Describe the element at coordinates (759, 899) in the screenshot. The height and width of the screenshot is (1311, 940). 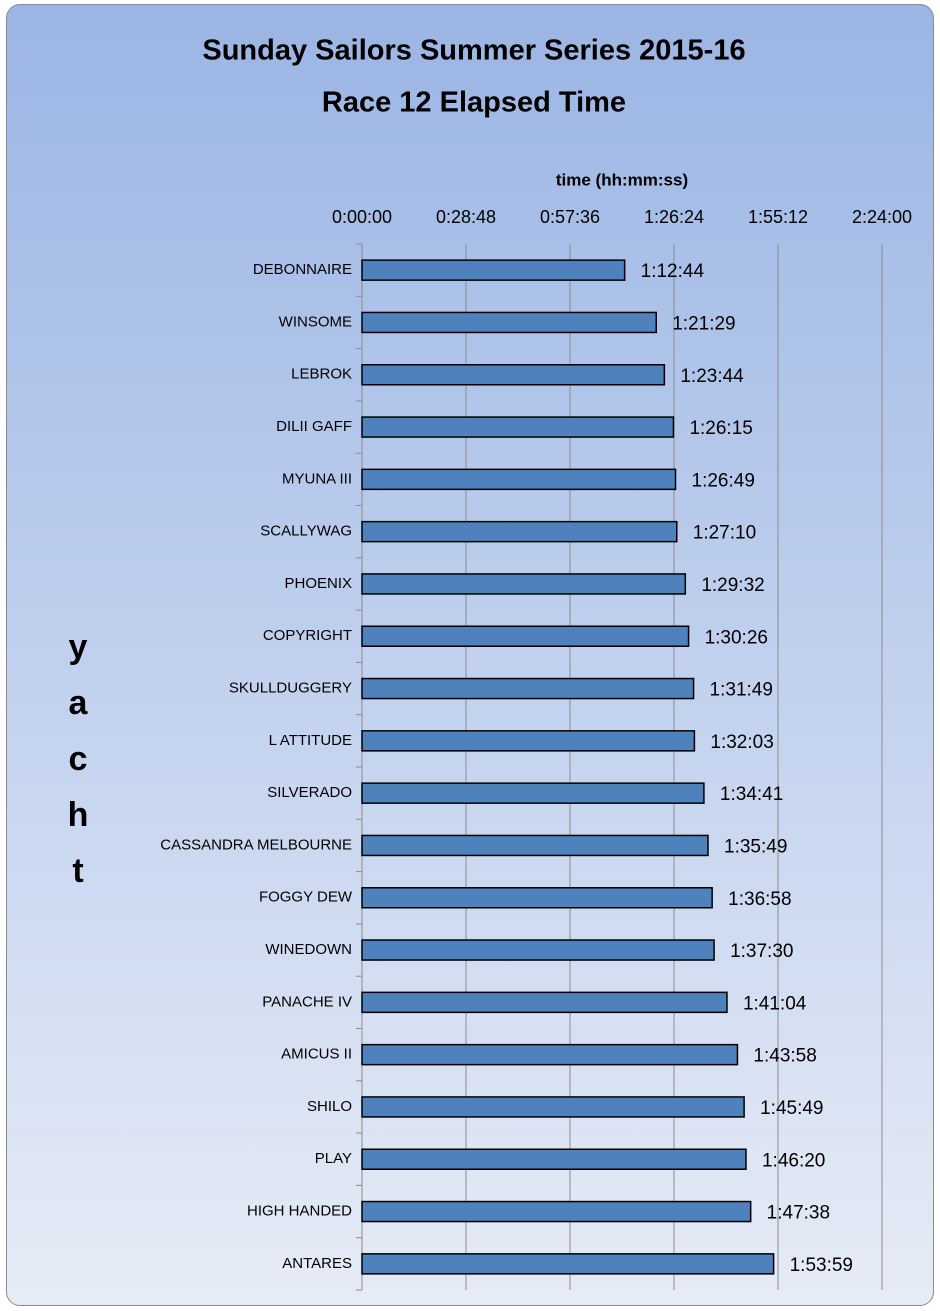
I see `data-label: 1:36:58` at that location.